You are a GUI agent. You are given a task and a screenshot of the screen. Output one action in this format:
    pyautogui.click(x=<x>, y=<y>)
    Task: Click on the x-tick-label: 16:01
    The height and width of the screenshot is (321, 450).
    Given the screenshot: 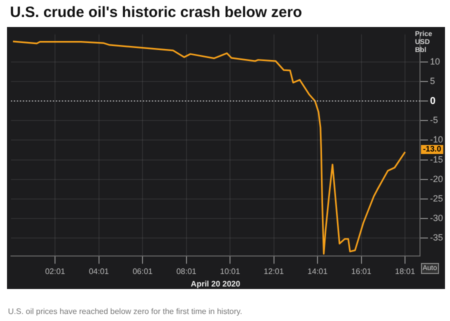 What is the action you would take?
    pyautogui.click(x=361, y=271)
    